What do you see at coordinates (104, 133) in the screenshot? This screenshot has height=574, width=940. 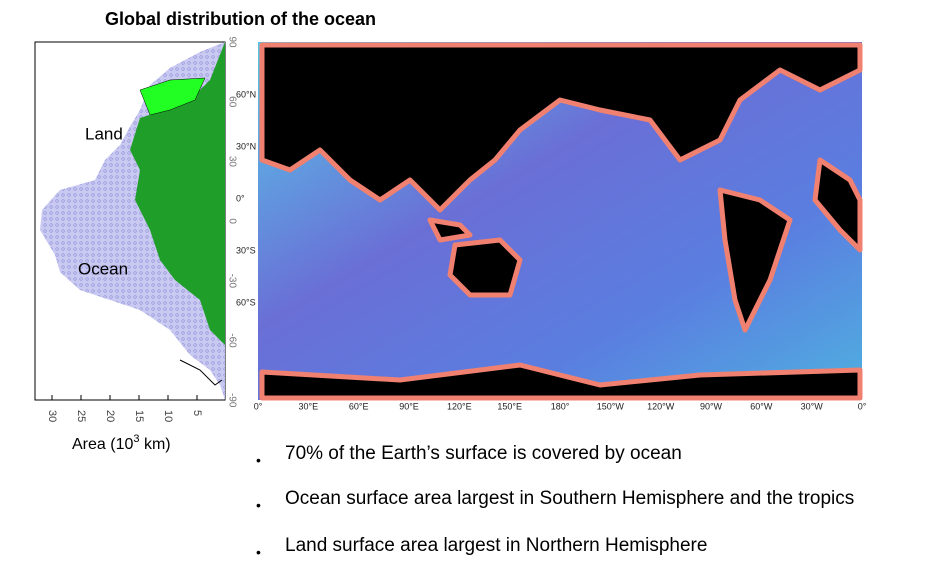 I see `land-label: Land` at bounding box center [104, 133].